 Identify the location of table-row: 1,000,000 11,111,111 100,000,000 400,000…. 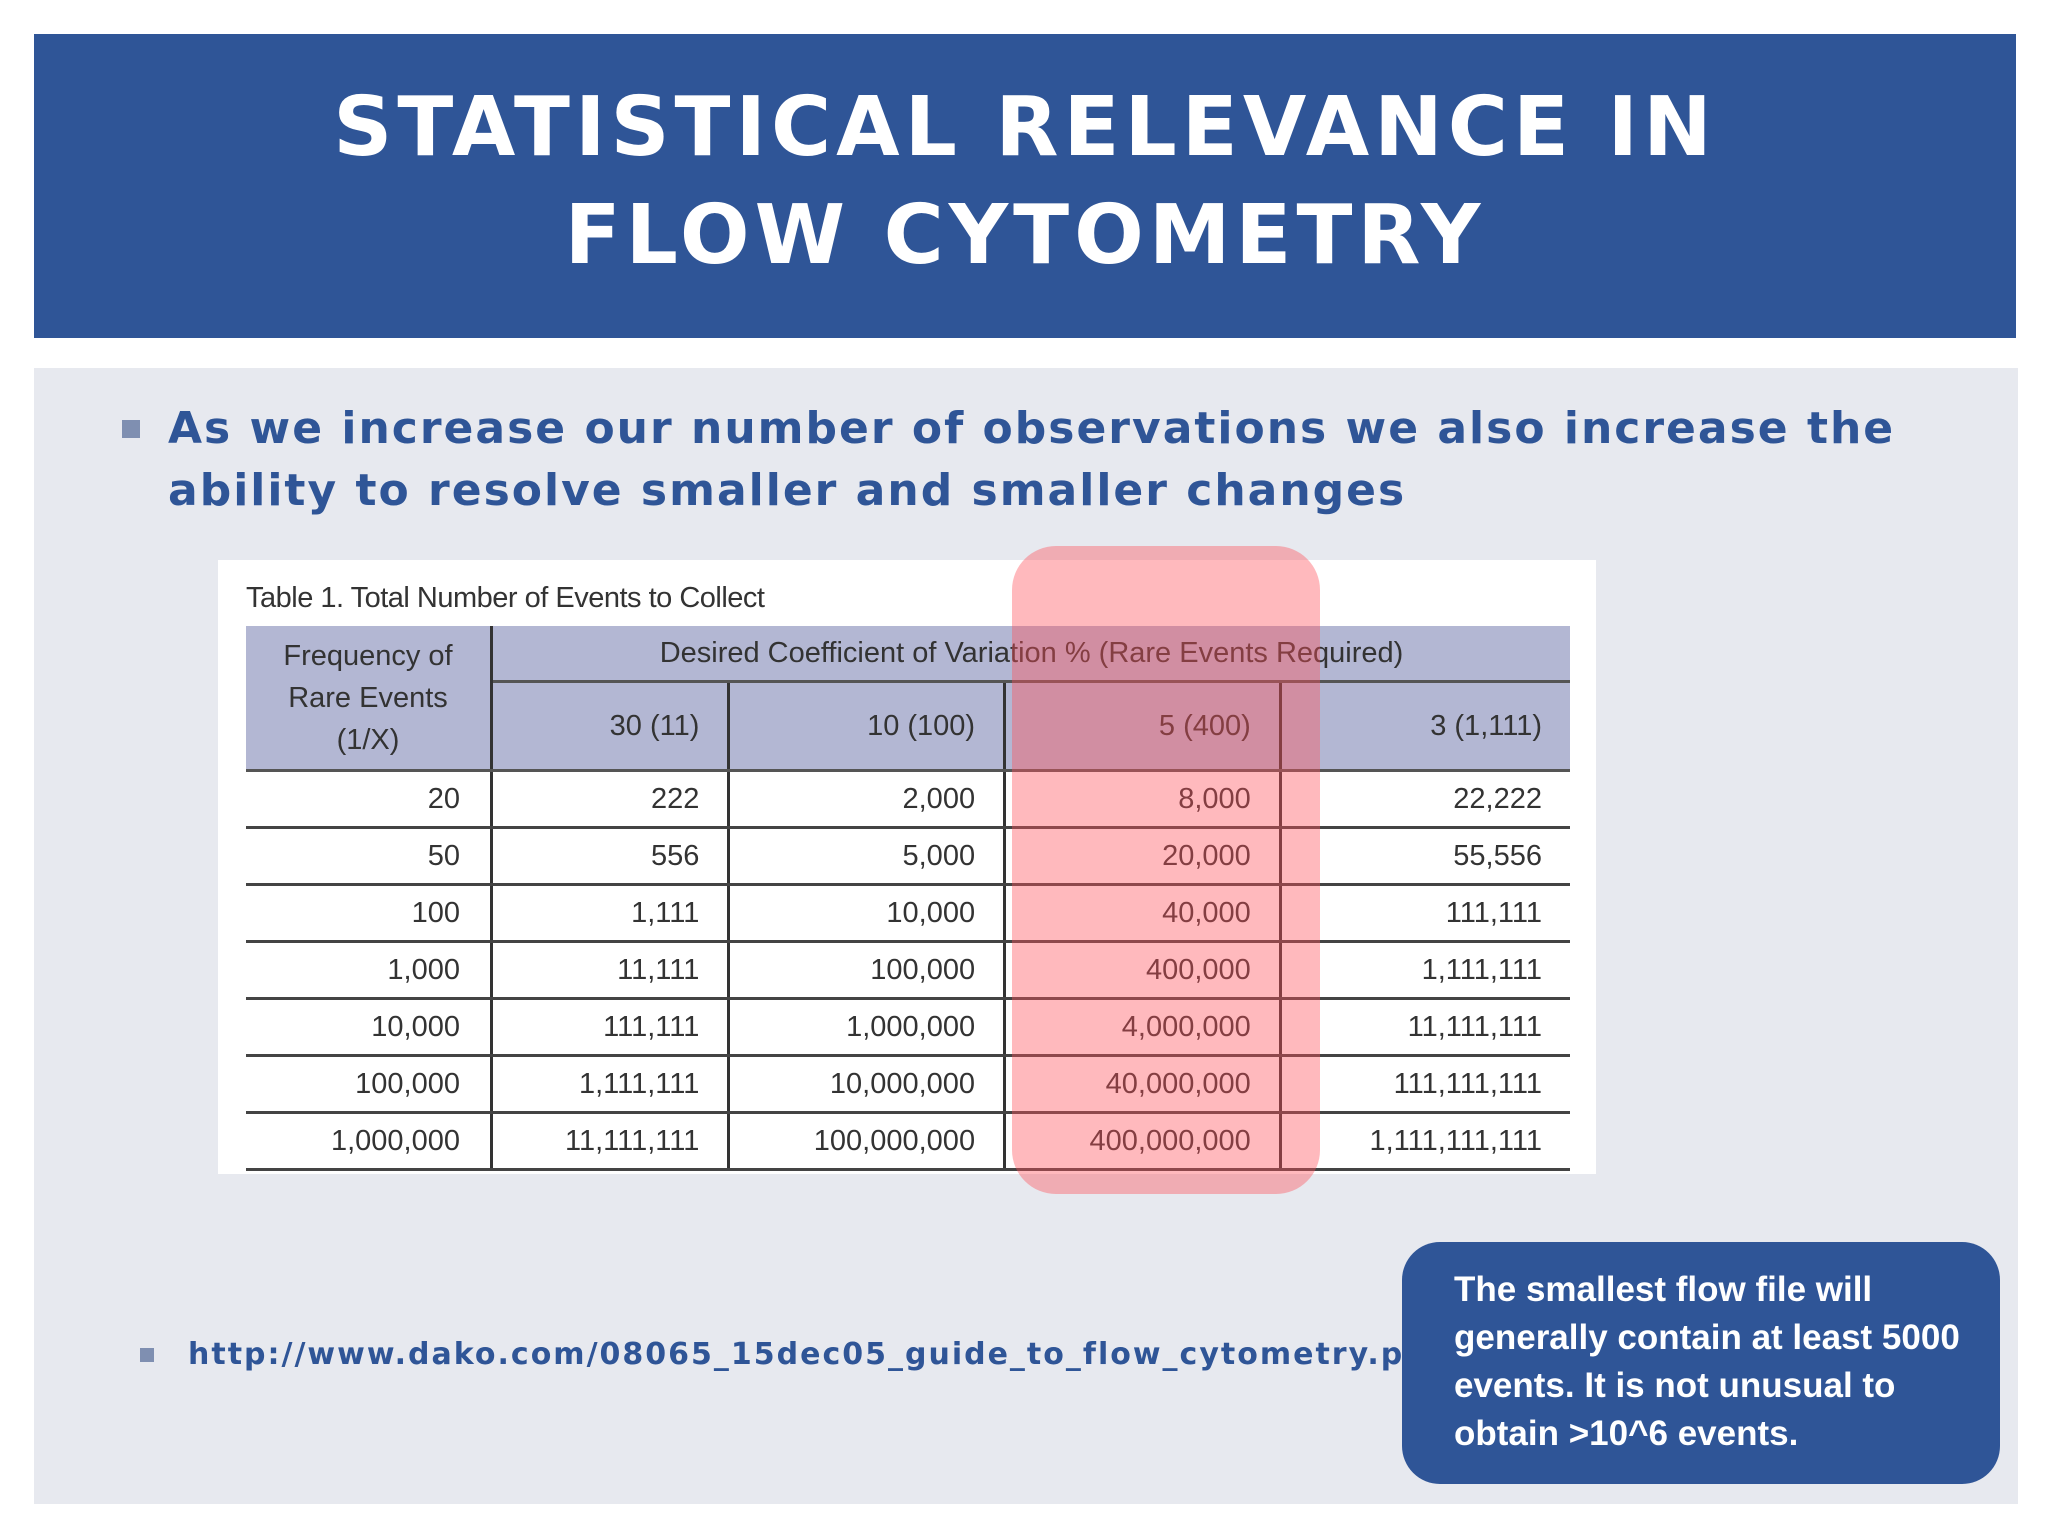
(908, 1141).